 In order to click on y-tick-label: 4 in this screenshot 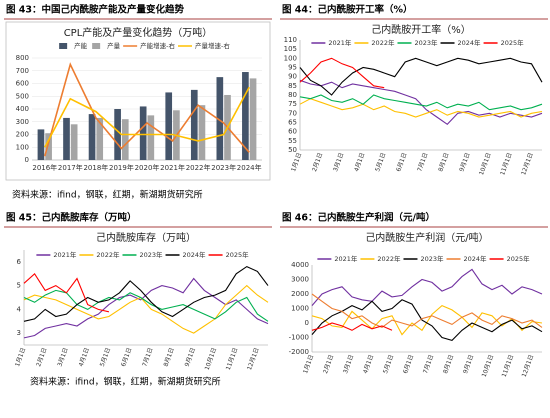, I will do `click(19, 309)`.